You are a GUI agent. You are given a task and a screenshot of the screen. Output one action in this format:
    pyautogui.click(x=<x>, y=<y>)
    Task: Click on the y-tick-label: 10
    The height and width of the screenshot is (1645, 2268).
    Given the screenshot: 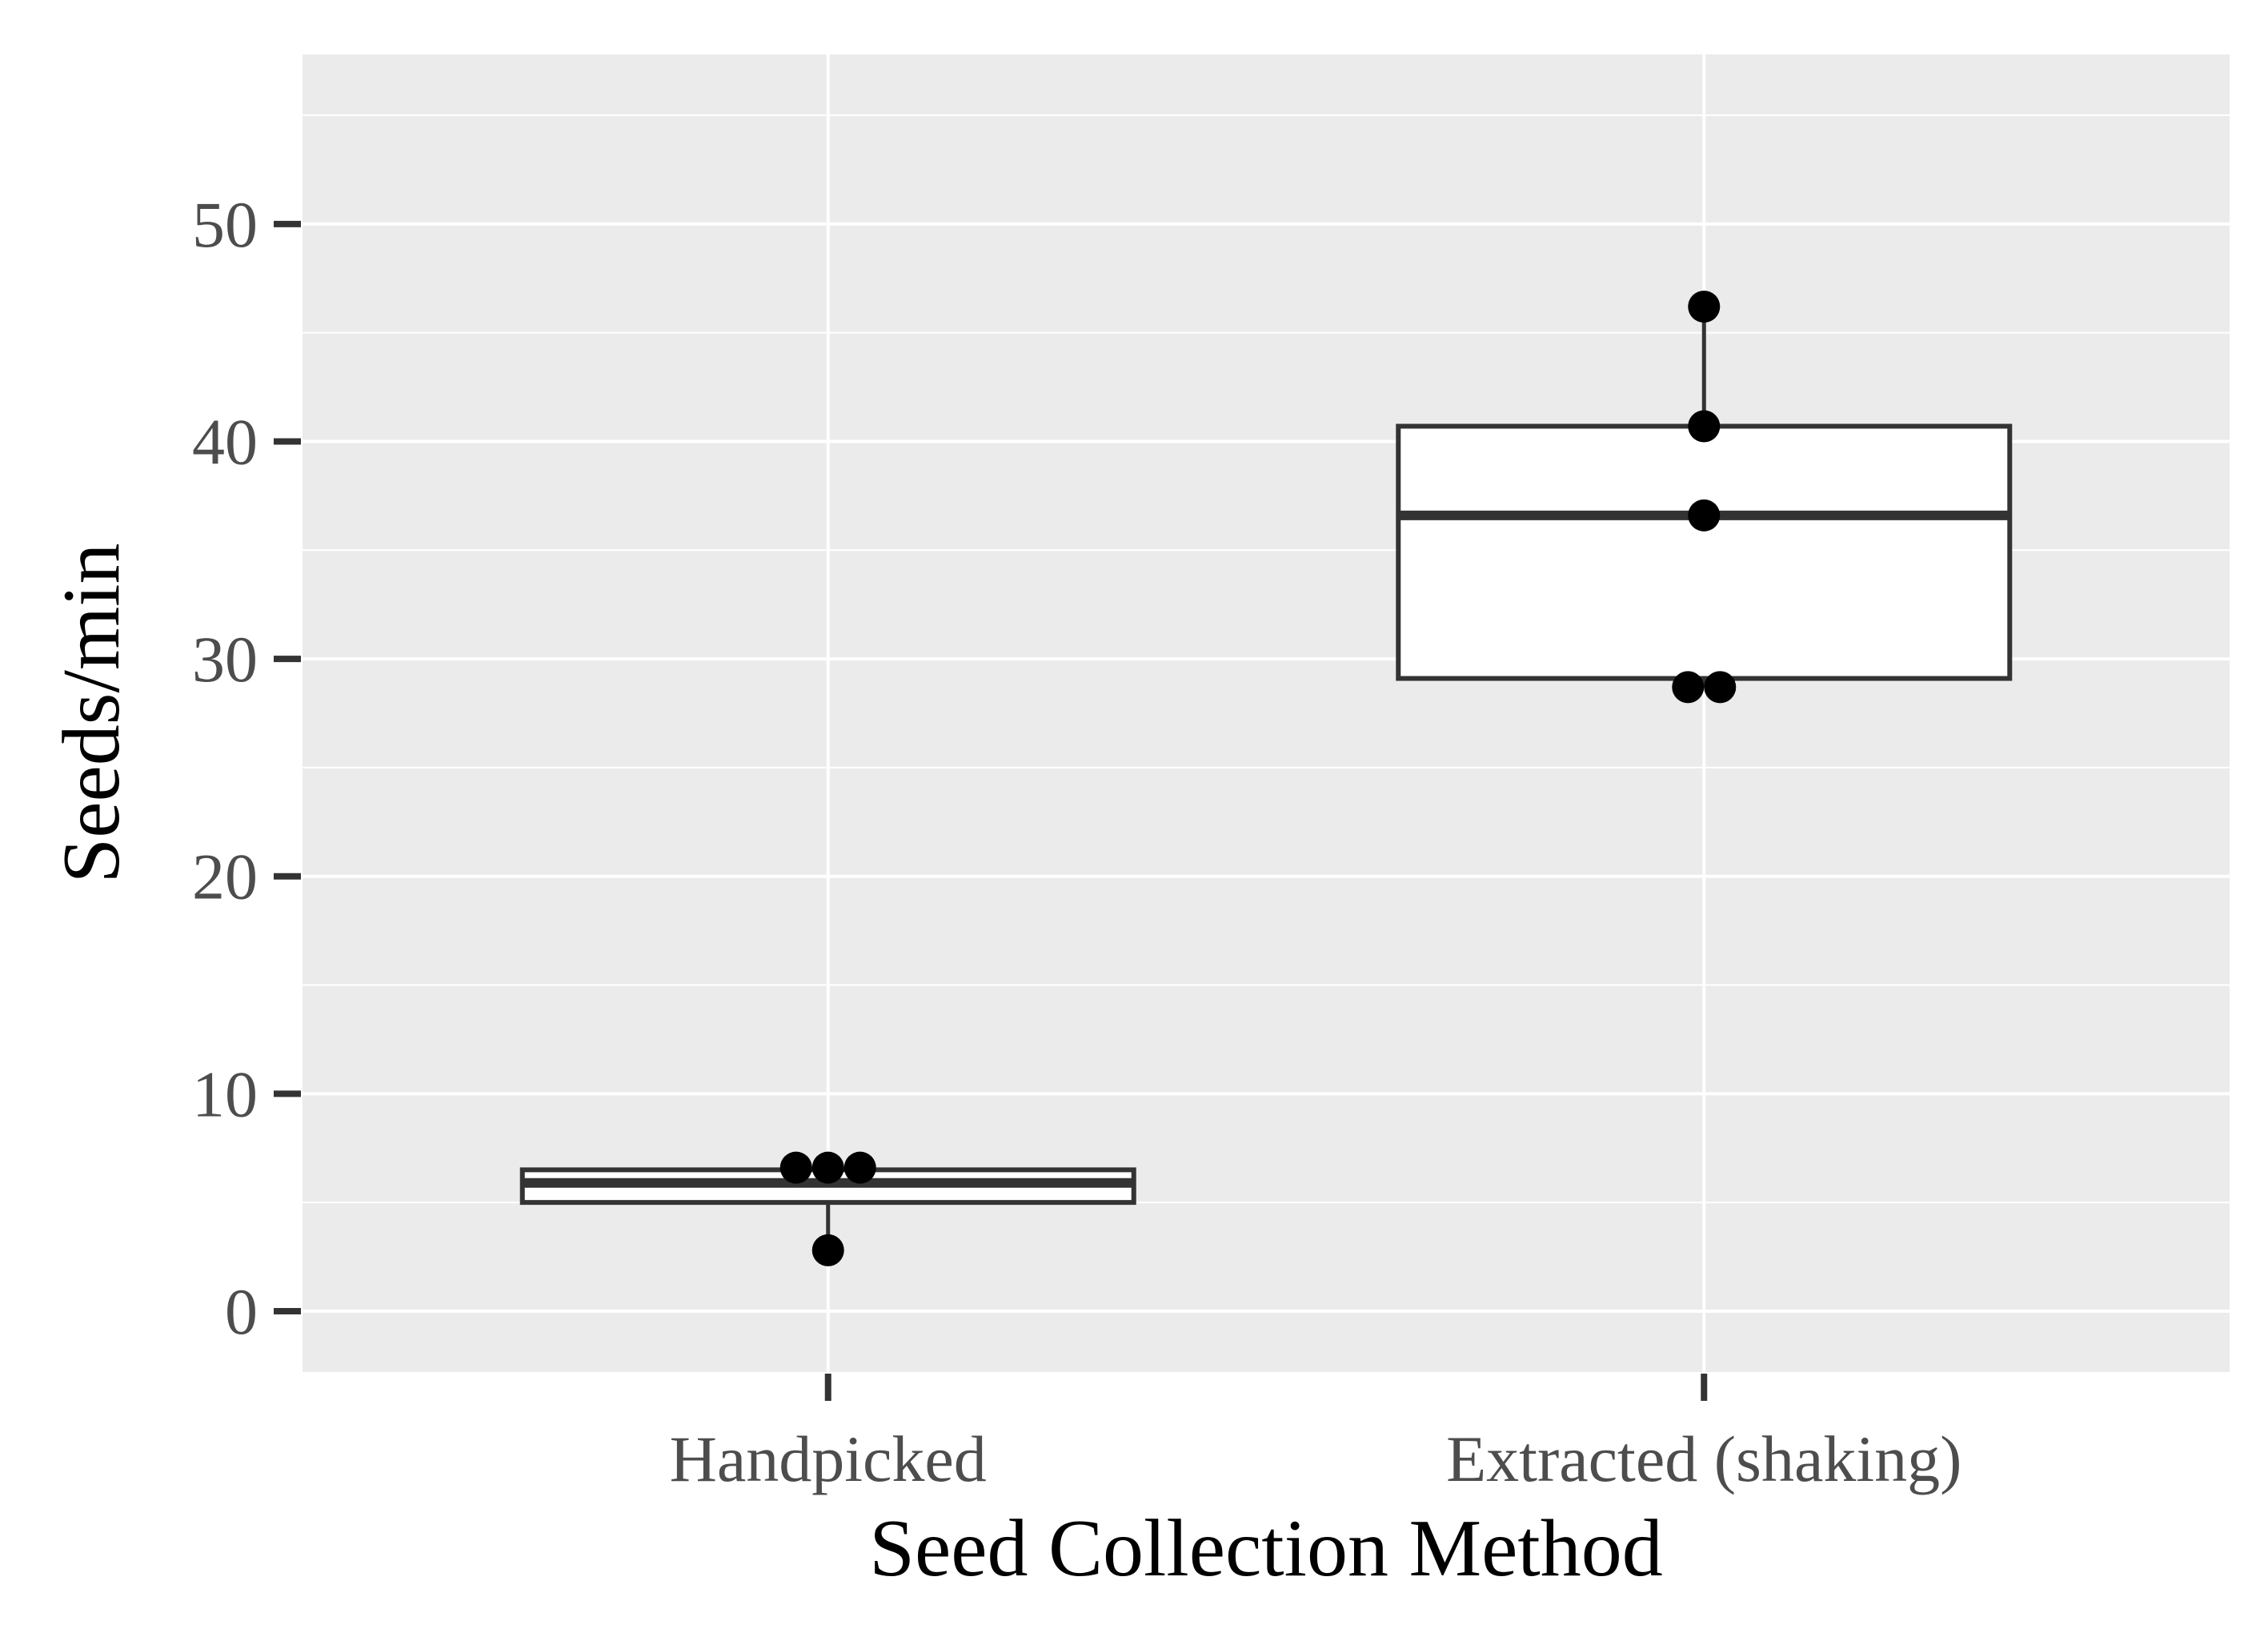 What is the action you would take?
    pyautogui.click(x=225, y=1093)
    